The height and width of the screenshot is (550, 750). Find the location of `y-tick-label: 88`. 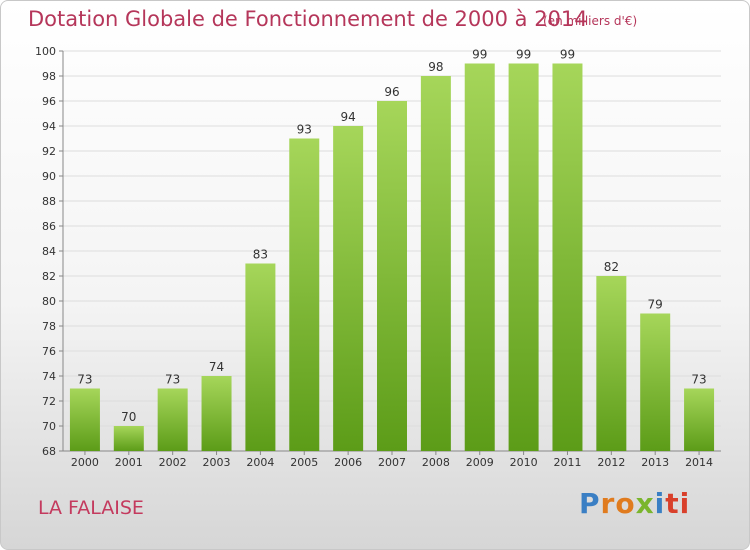

y-tick-label: 88 is located at coordinates (49, 201).